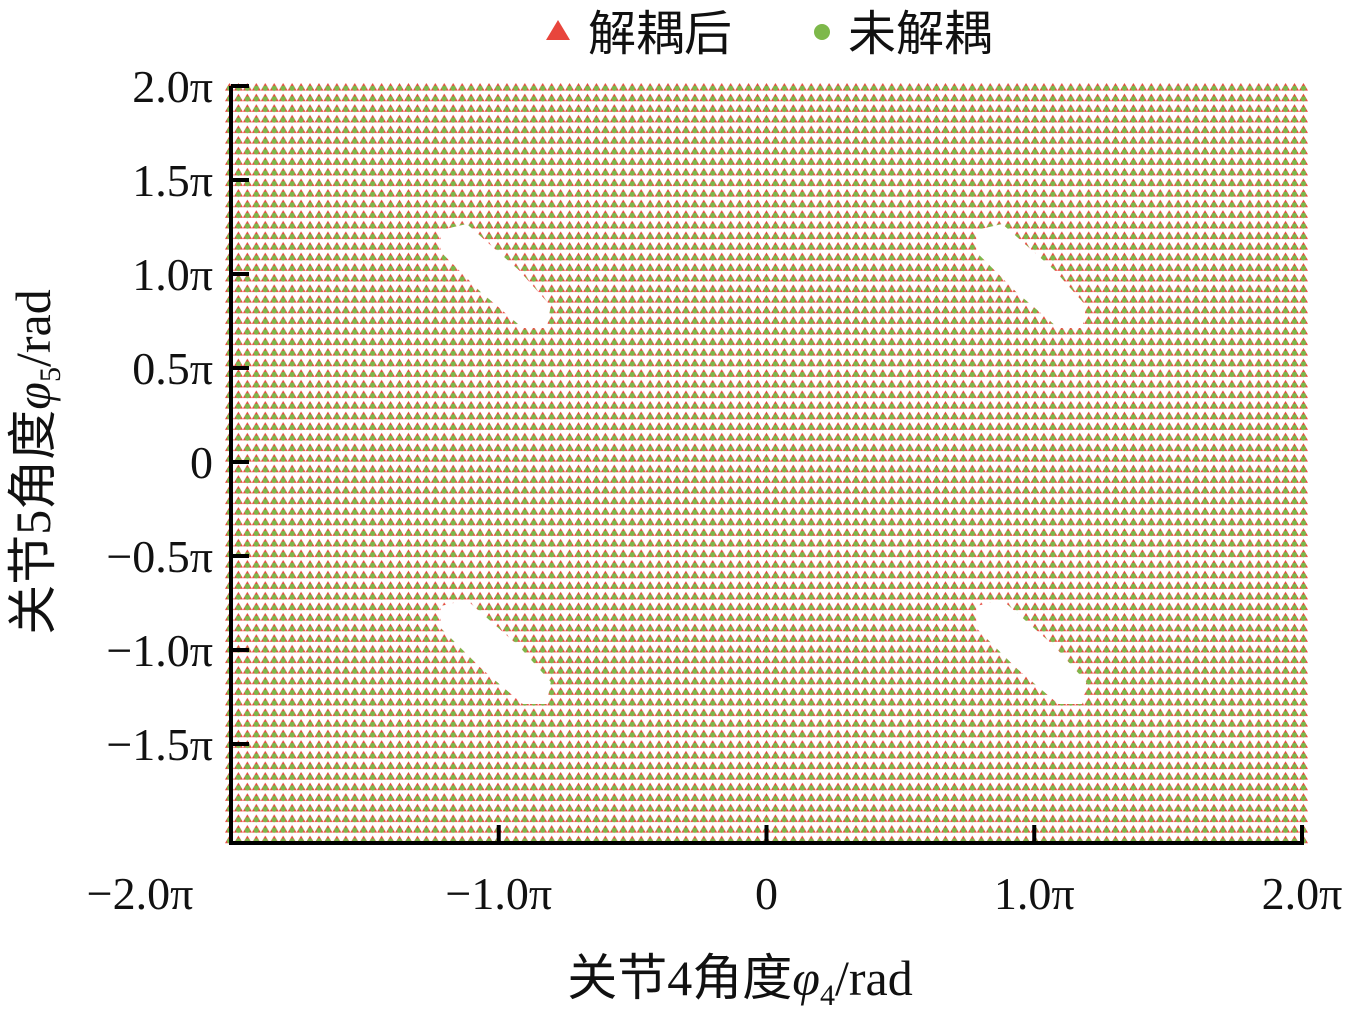 The image size is (1360, 1010). I want to click on x-tick-label: −1.0π, so click(498, 893).